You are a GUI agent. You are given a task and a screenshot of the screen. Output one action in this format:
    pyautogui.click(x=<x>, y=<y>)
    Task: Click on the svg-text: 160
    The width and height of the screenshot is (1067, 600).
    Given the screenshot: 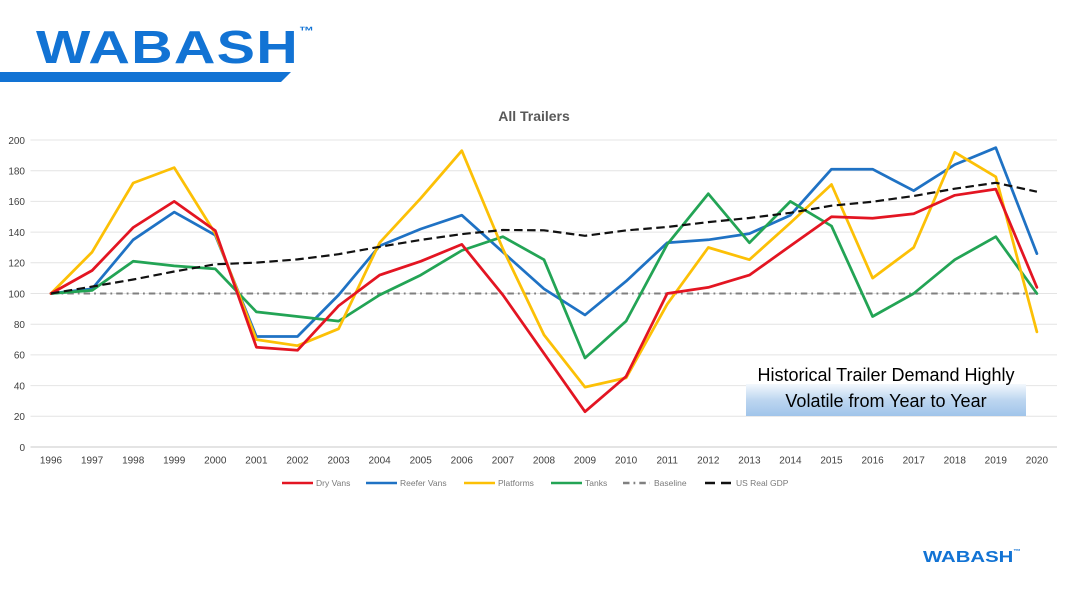 What is the action you would take?
    pyautogui.click(x=16, y=202)
    